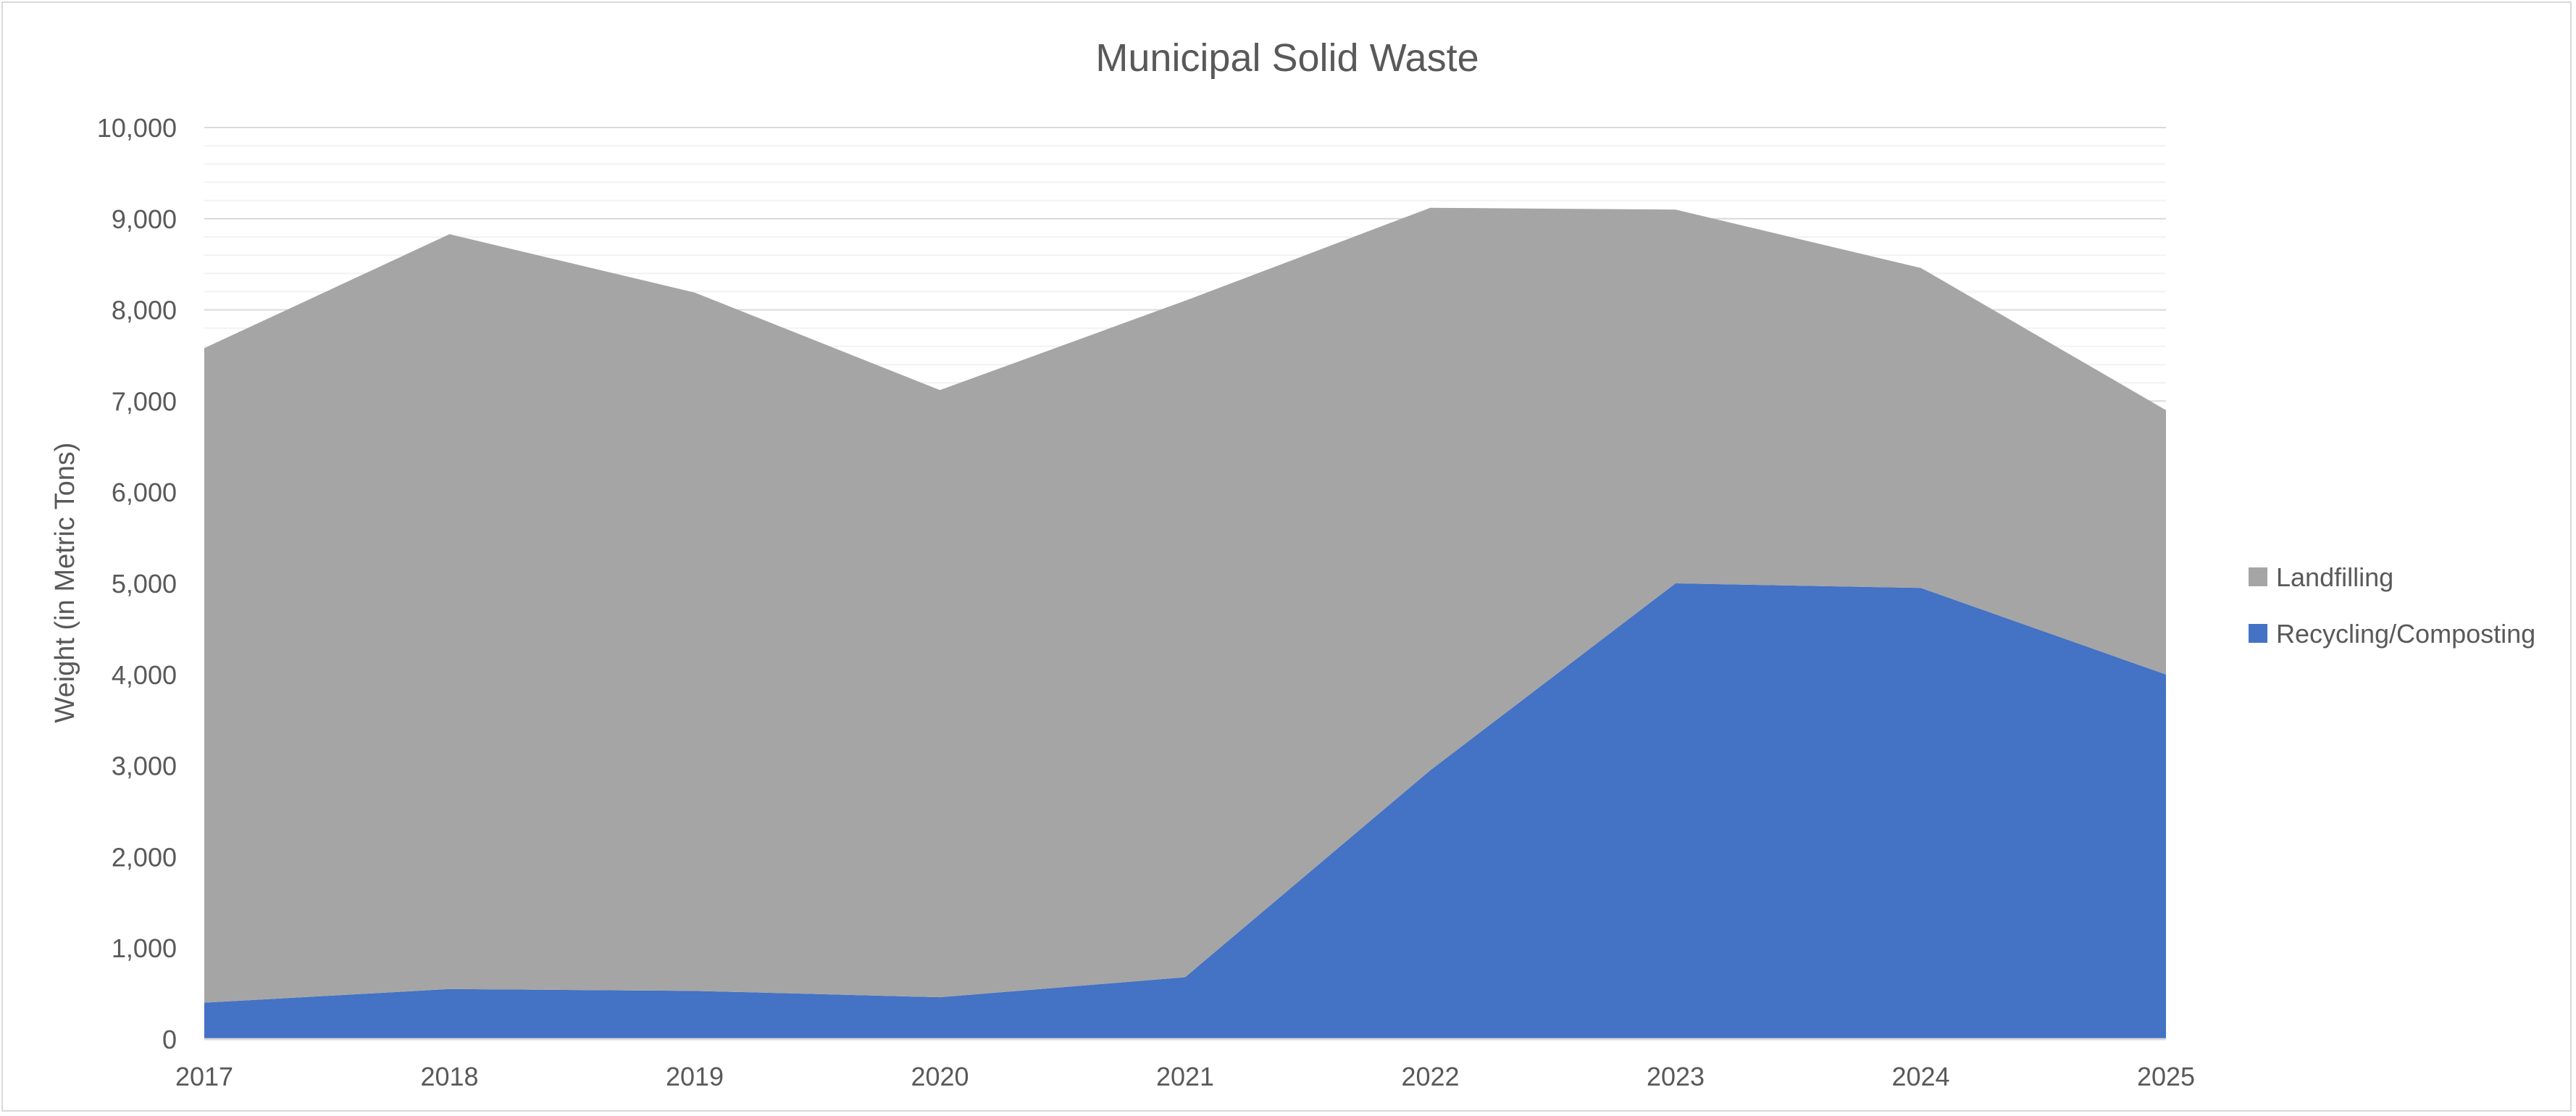 The image size is (2576, 1116). I want to click on y-tick-label: 4,000, so click(144, 675).